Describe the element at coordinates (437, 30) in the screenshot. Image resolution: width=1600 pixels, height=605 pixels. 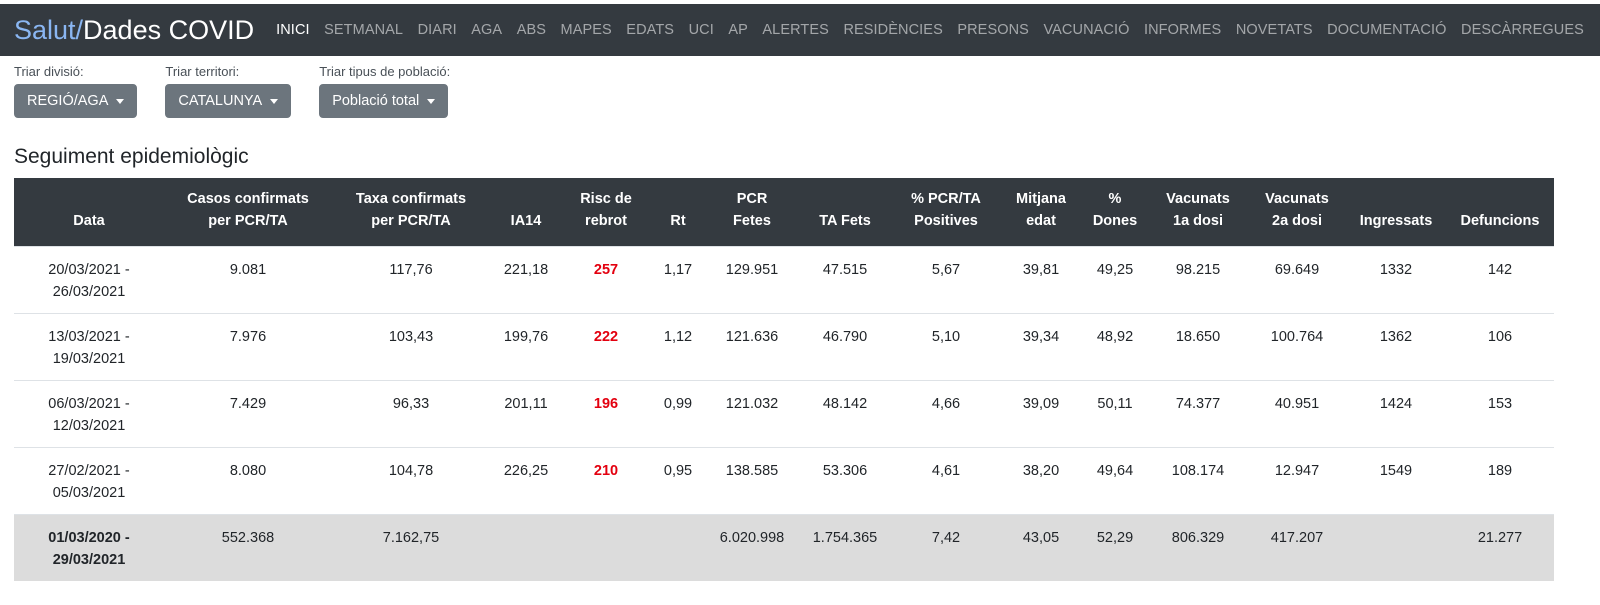
I see `nav-item-diari: DIARI` at that location.